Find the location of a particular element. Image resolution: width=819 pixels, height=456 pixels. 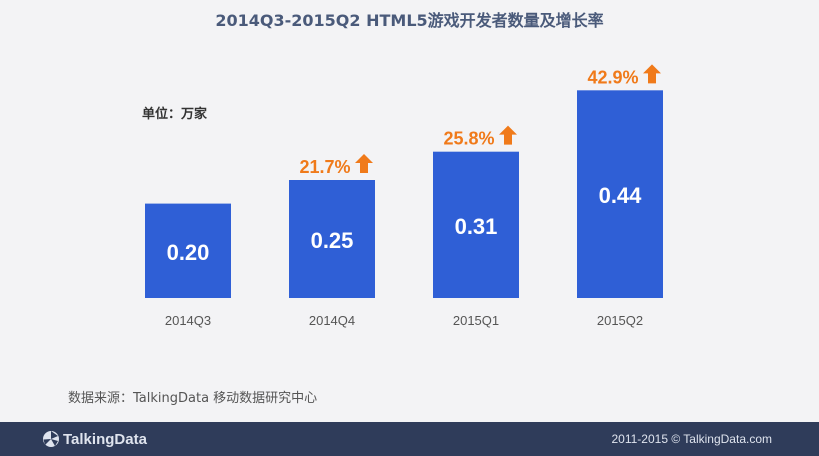

copyright-text: 2011-2015 © TalkingData.com is located at coordinates (692, 439).